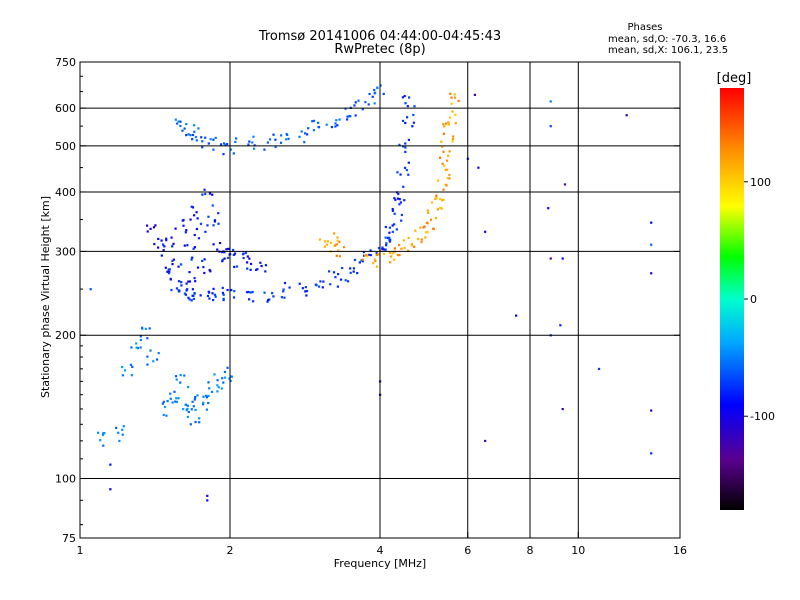  What do you see at coordinates (69, 538) in the screenshot?
I see `y-tick-label: 75` at bounding box center [69, 538].